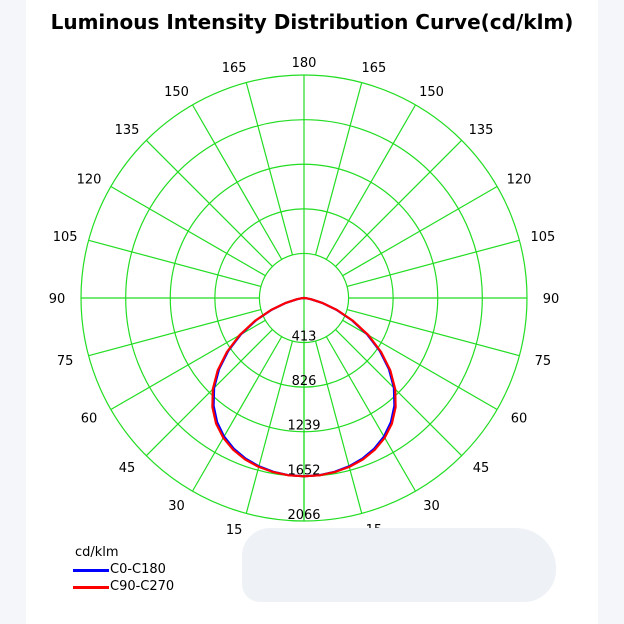 The height and width of the screenshot is (624, 624). I want to click on legend-swatch-c90, so click(91, 587).